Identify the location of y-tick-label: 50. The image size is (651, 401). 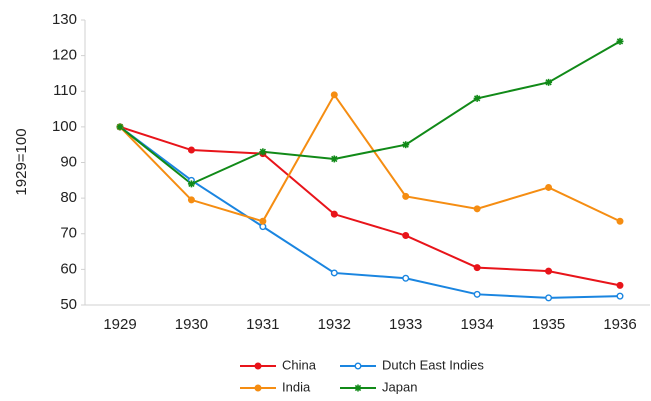
(68, 304).